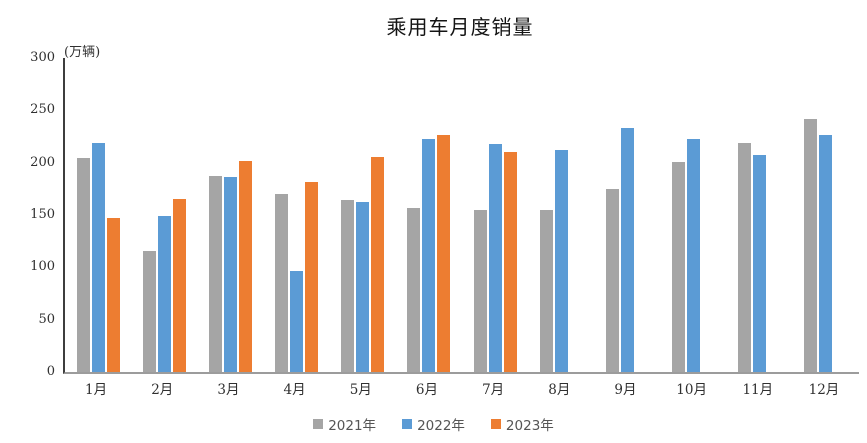 The width and height of the screenshot is (867, 443). What do you see at coordinates (42, 214) in the screenshot?
I see `y-tick-label: 150` at bounding box center [42, 214].